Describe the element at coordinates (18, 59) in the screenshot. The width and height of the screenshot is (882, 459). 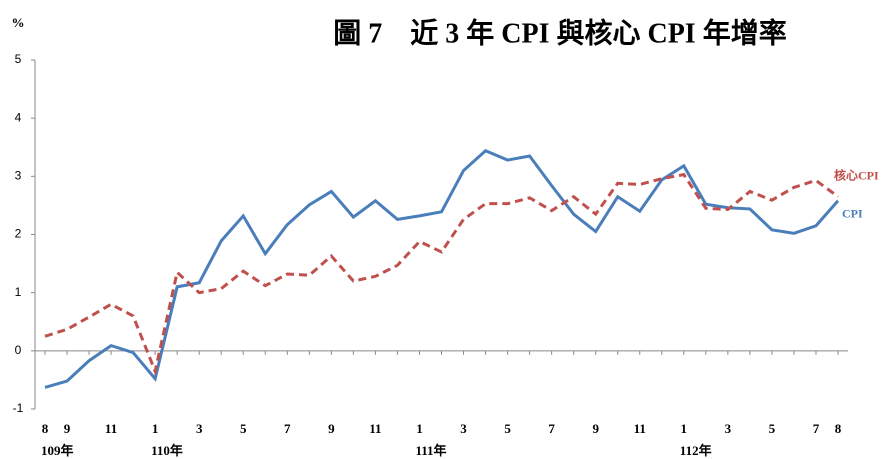
I see `y-tick-label: 5` at that location.